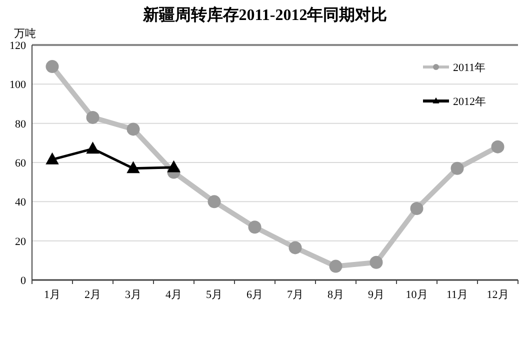  I want to click on legend-label: 2011年, so click(469, 68).